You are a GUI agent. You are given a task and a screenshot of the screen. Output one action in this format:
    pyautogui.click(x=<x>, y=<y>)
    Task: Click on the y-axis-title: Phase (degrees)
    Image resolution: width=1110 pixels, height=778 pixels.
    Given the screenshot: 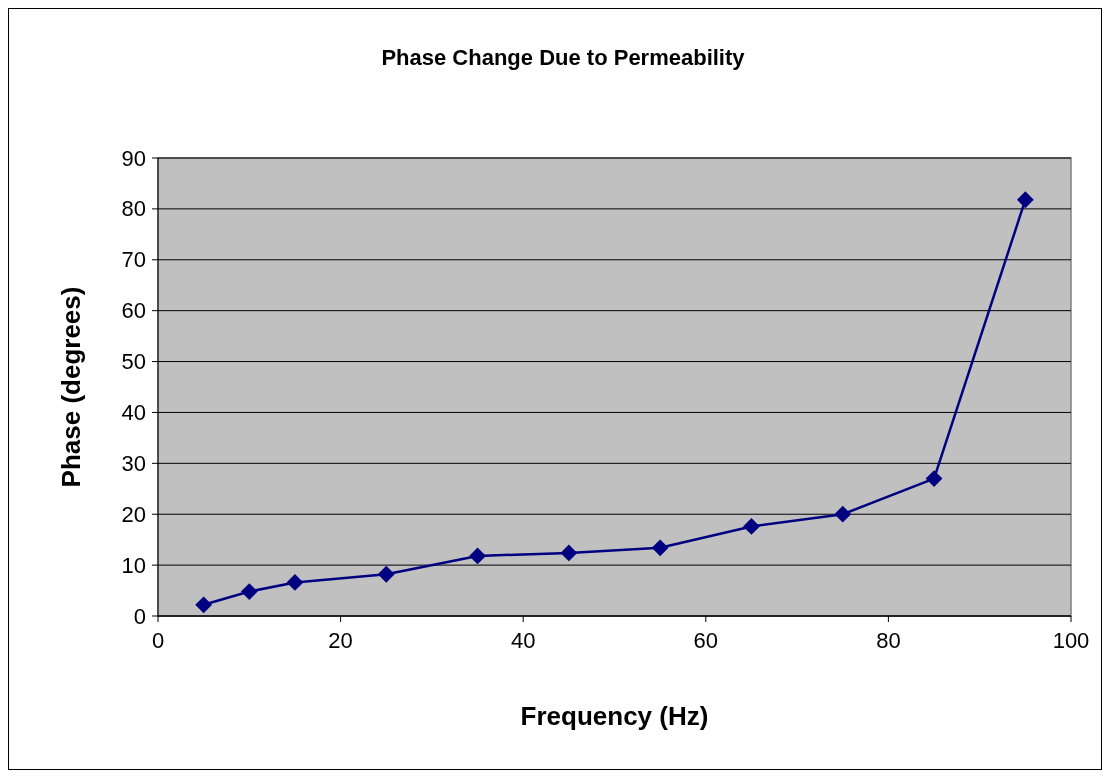 What is the action you would take?
    pyautogui.click(x=71, y=387)
    